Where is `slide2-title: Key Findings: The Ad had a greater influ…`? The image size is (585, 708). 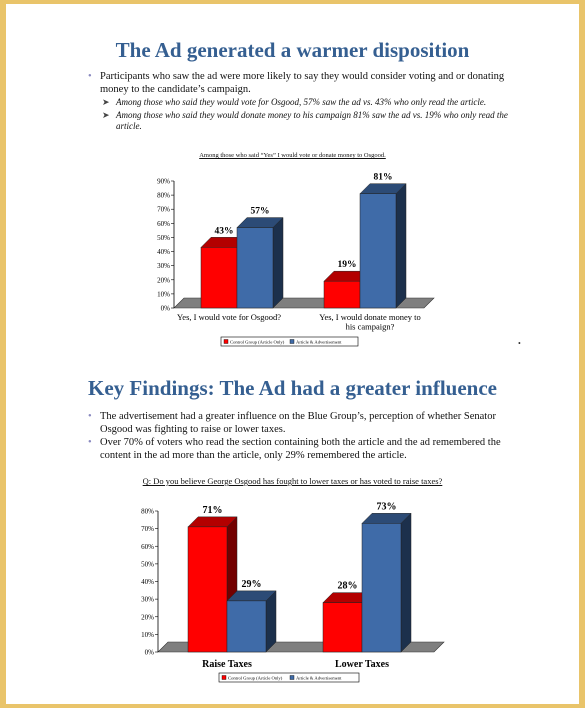 slide2-title: Key Findings: The Ad had a greater influ… is located at coordinates (292, 388).